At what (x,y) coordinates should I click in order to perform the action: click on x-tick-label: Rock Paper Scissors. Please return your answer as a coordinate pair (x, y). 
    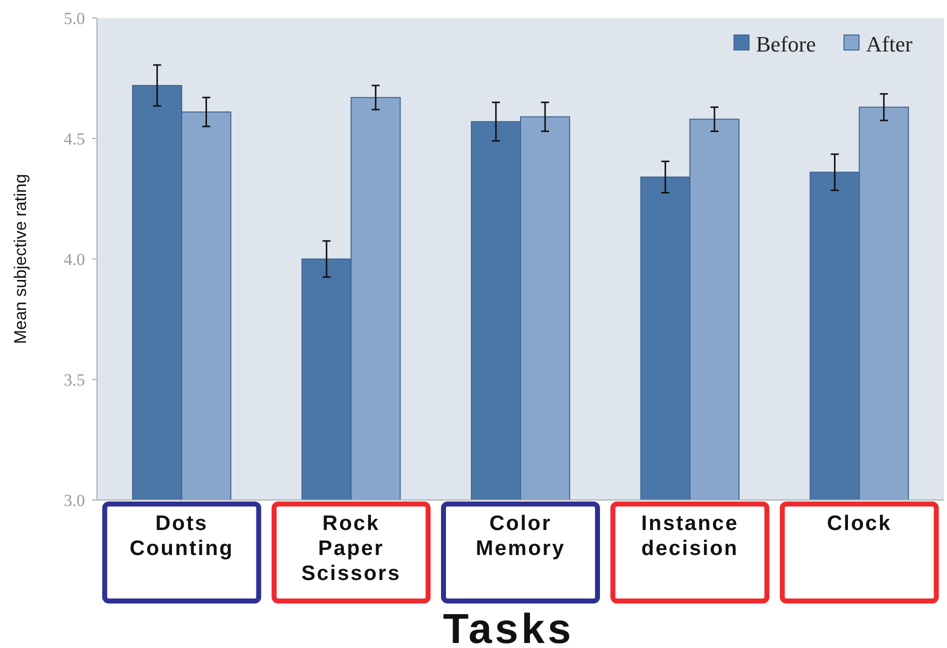
    Looking at the image, I should click on (351, 548).